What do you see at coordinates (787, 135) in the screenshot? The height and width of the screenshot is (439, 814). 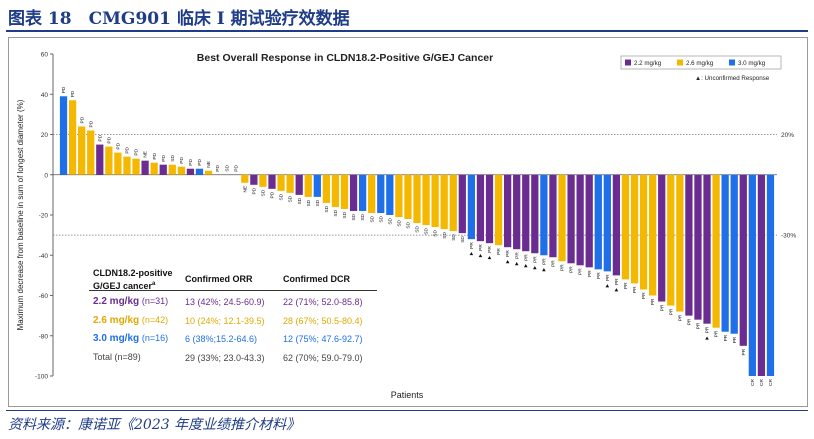 I see `reference-line-label: 20%` at bounding box center [787, 135].